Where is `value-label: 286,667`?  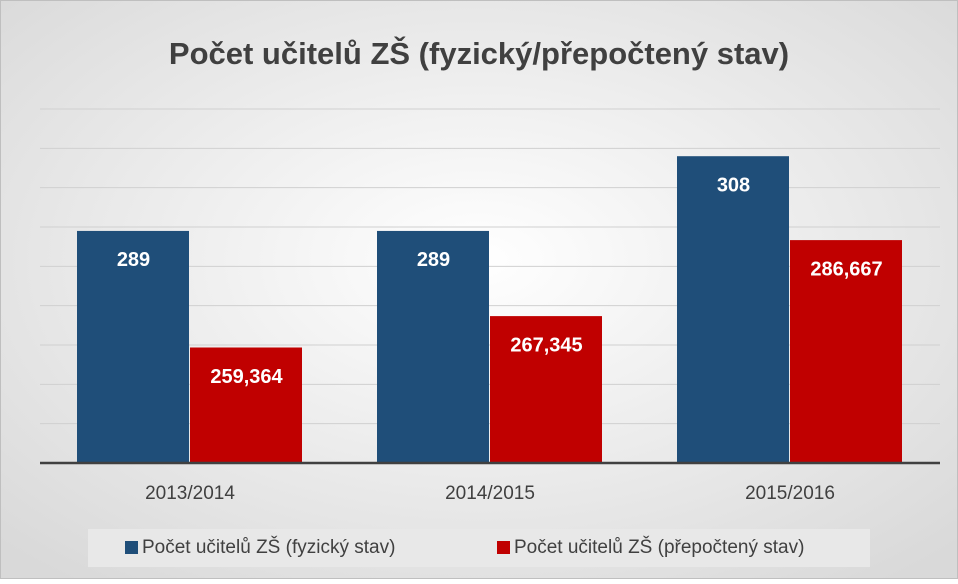 value-label: 286,667 is located at coordinates (846, 269).